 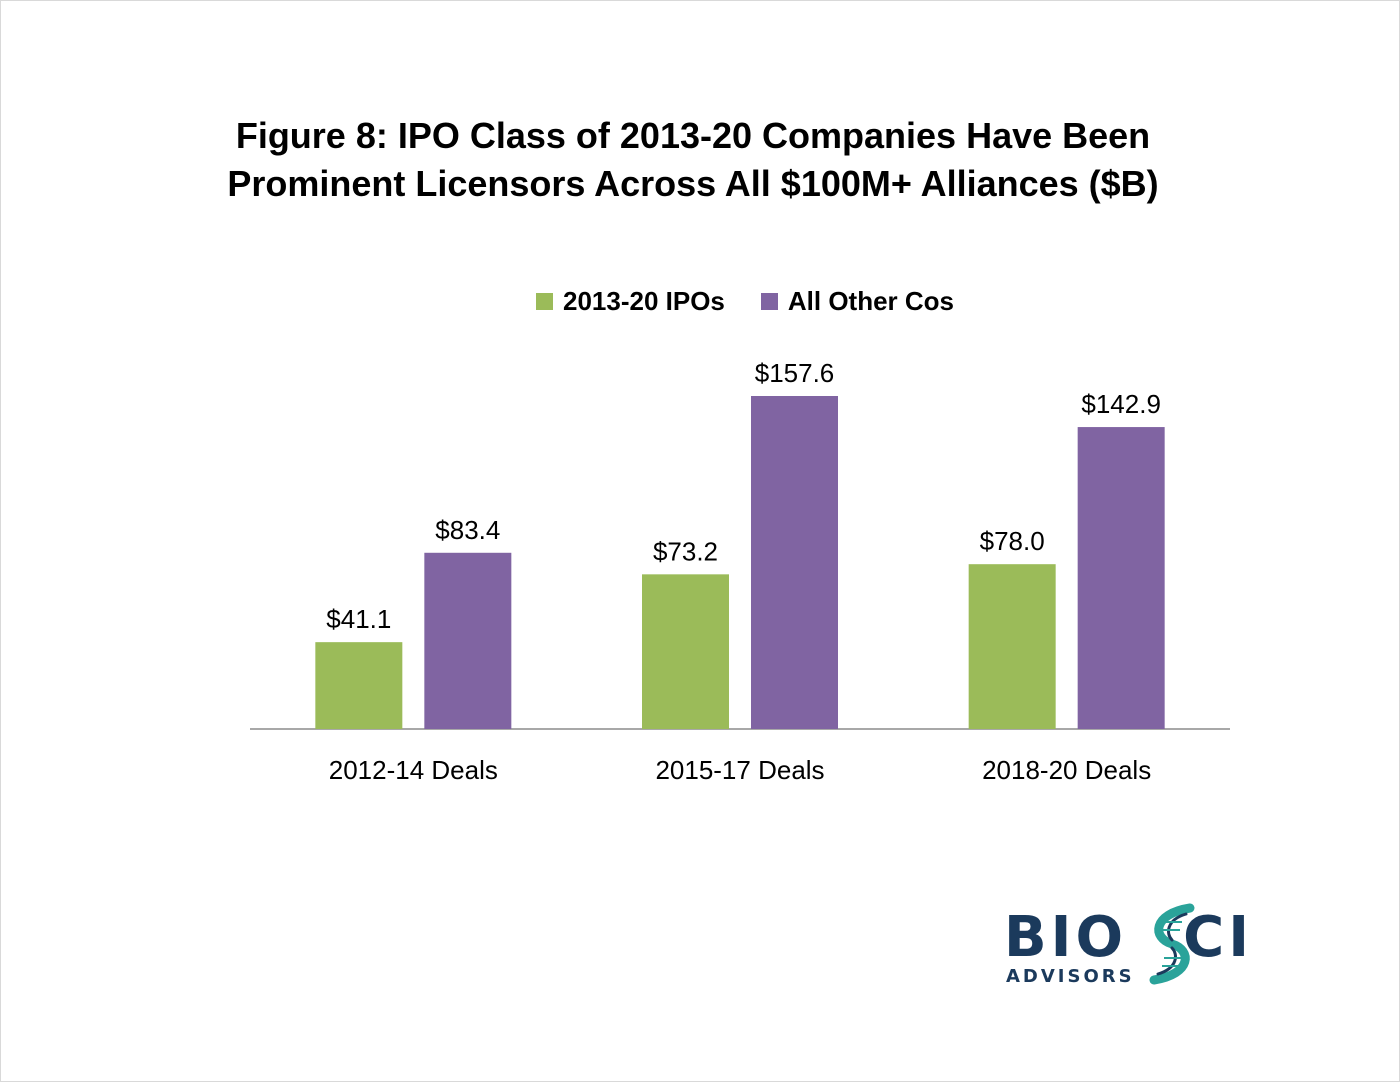 What do you see at coordinates (544, 301) in the screenshot?
I see `legend-swatch-ipos` at bounding box center [544, 301].